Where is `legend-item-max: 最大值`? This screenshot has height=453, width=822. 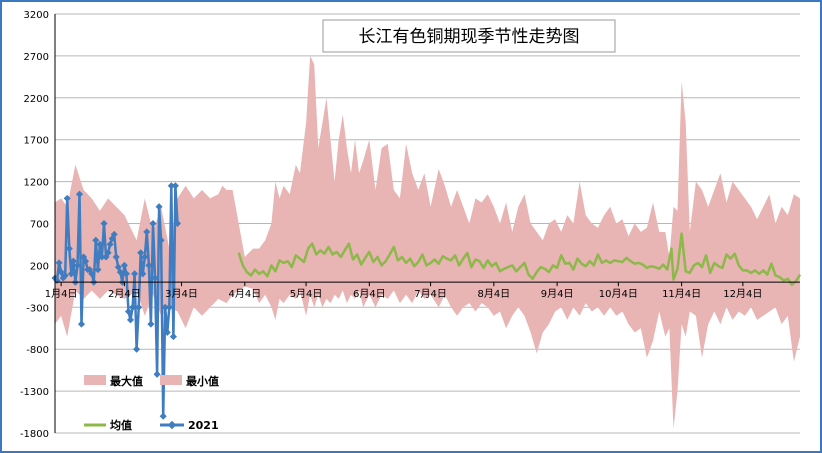
legend-item-max: 最大值 is located at coordinates (113, 381).